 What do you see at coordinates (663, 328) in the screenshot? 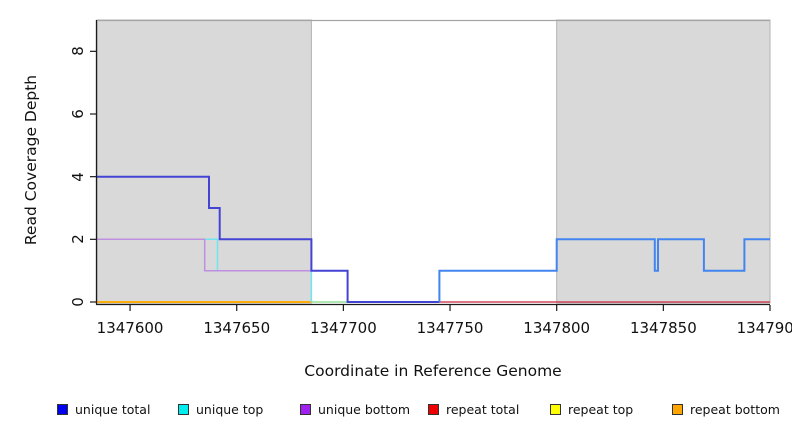
I see `x-tick-label: 1347850` at bounding box center [663, 328].